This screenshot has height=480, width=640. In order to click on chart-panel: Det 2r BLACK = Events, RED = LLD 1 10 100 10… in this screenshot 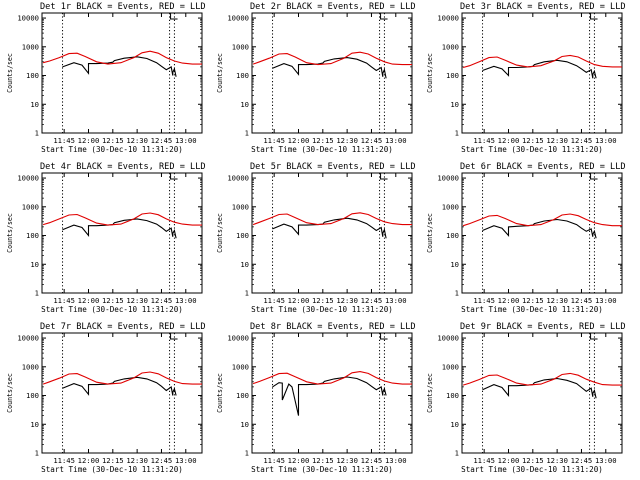, I will do `click(316, 78)`.